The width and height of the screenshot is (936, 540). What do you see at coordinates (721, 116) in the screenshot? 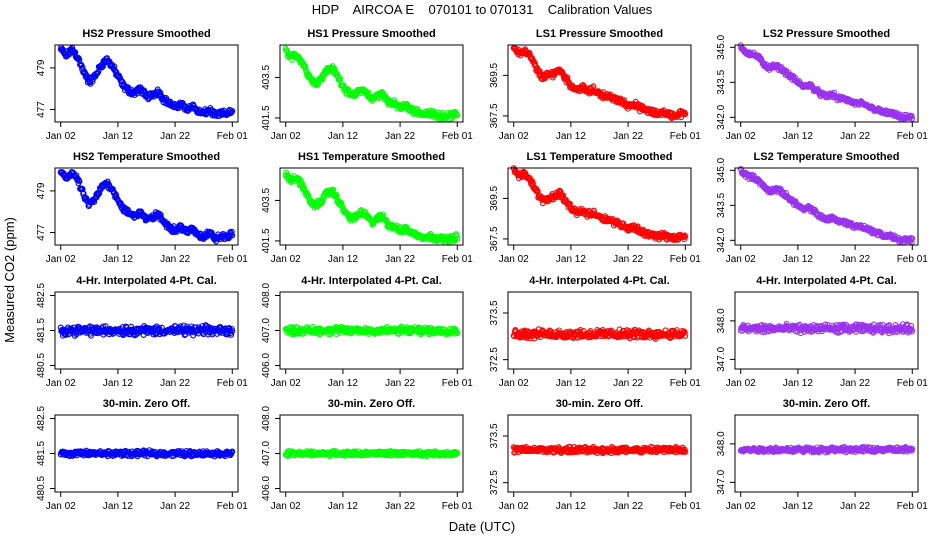
I see `y-tick-label: 342.0` at bounding box center [721, 116].